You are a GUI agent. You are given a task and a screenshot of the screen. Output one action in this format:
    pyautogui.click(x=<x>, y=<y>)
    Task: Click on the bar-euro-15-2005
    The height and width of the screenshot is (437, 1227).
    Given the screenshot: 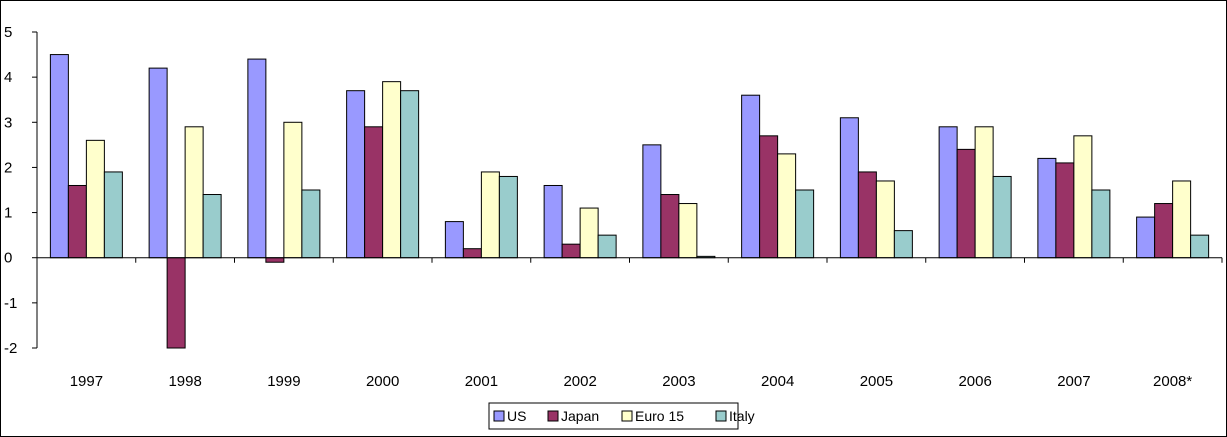 What is the action you would take?
    pyautogui.click(x=885, y=219)
    